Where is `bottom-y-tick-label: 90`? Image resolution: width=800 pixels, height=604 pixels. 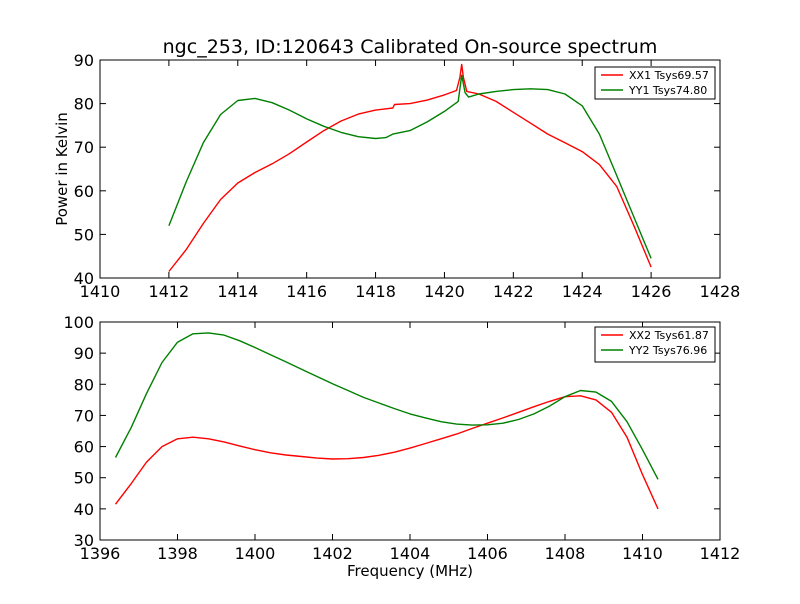 bottom-y-tick-label: 90 is located at coordinates (84, 353).